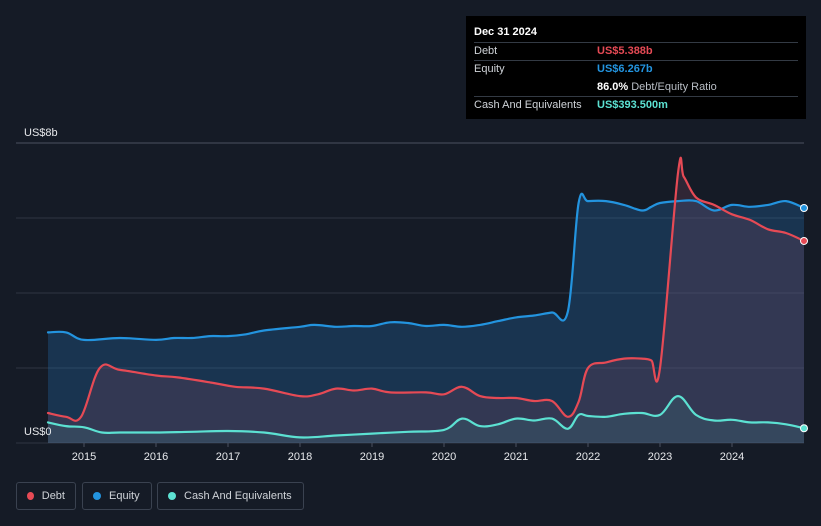 This screenshot has width=821, height=526. I want to click on tooltip-debt-value: US$5.388b, so click(625, 51).